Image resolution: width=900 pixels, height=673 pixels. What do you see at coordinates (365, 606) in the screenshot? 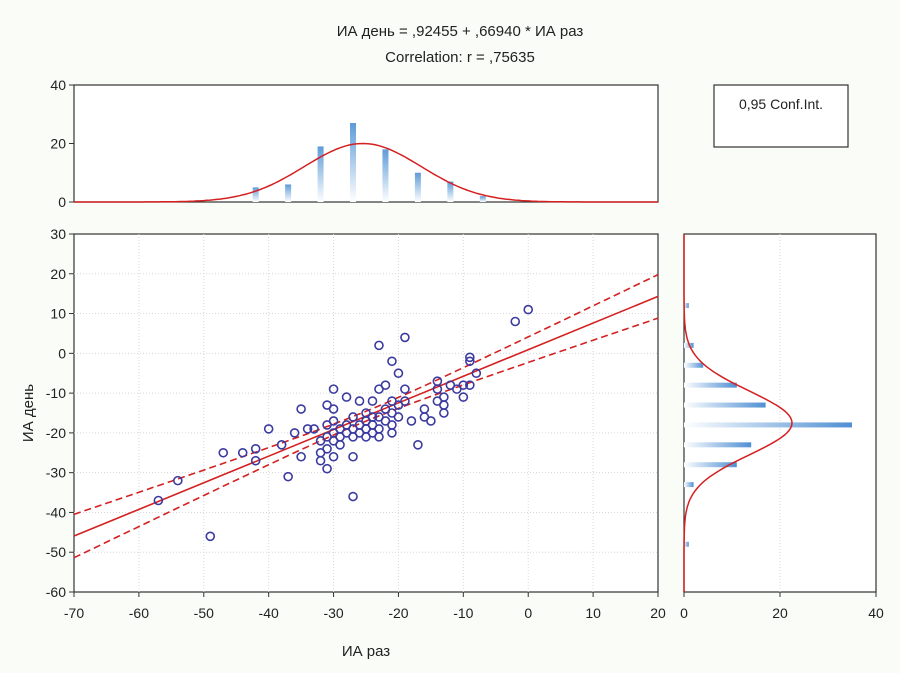
I see `x-axis-ticks: -70 -60 -50 -40 -30 -20 -10 0 10 20` at bounding box center [365, 606].